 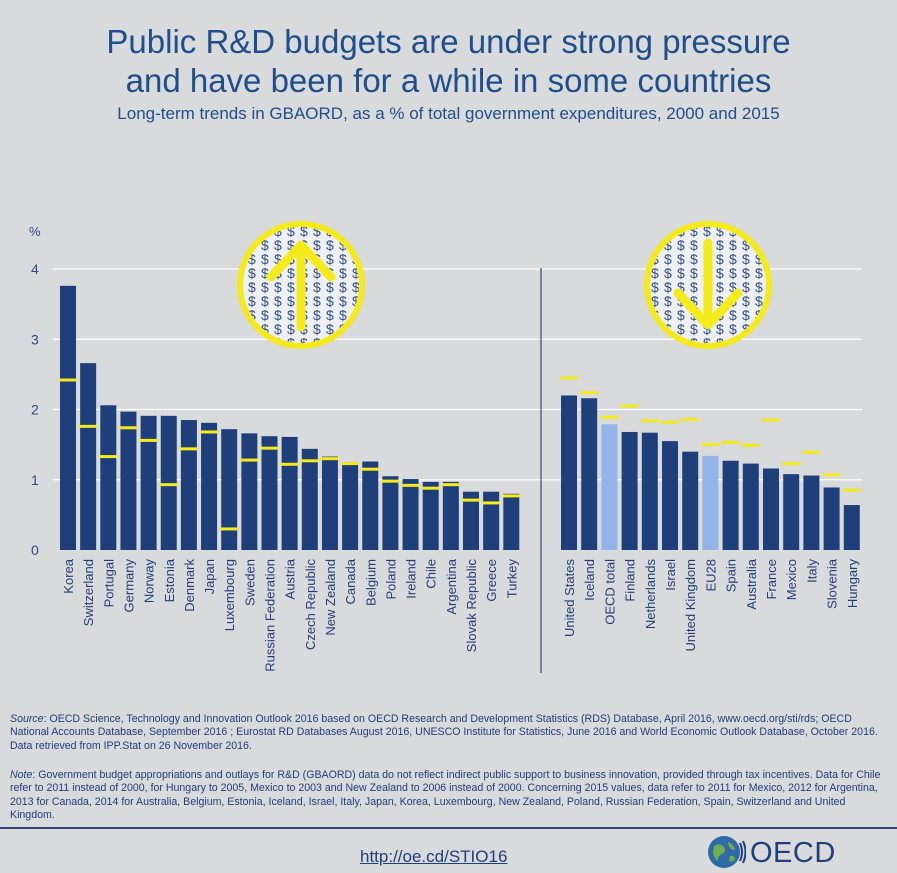 What do you see at coordinates (68, 575) in the screenshot?
I see `x-tick-label: Korea` at bounding box center [68, 575].